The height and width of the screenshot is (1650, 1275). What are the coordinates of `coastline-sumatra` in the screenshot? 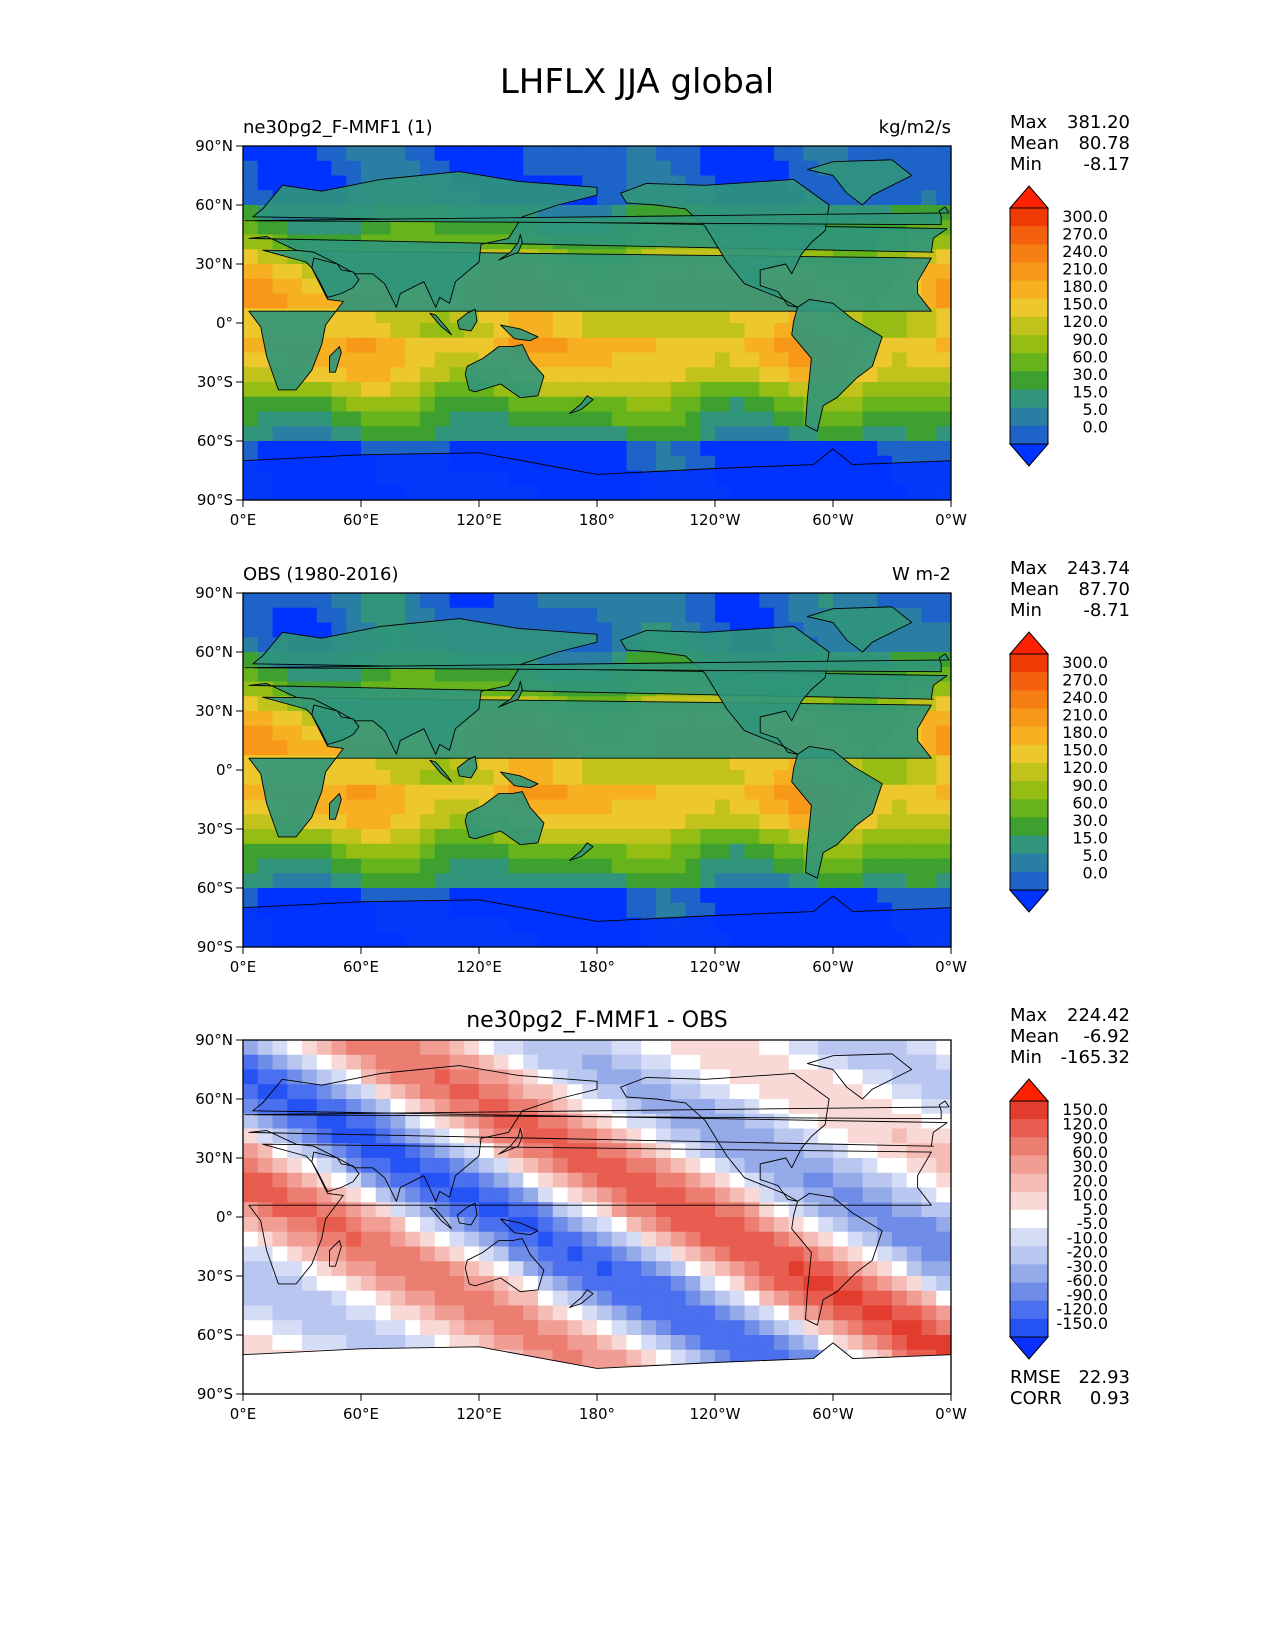 It's located at (440, 324).